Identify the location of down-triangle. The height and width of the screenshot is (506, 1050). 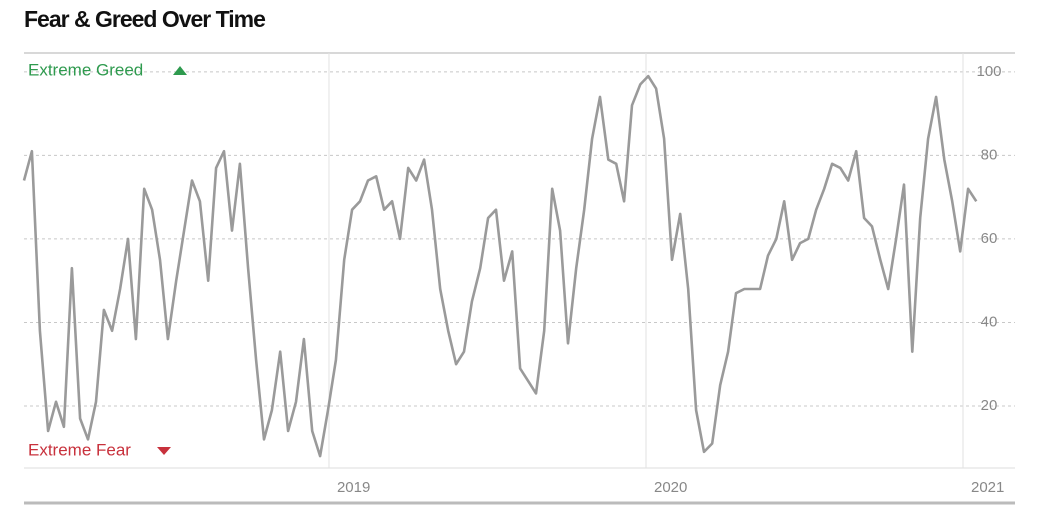
(164, 451).